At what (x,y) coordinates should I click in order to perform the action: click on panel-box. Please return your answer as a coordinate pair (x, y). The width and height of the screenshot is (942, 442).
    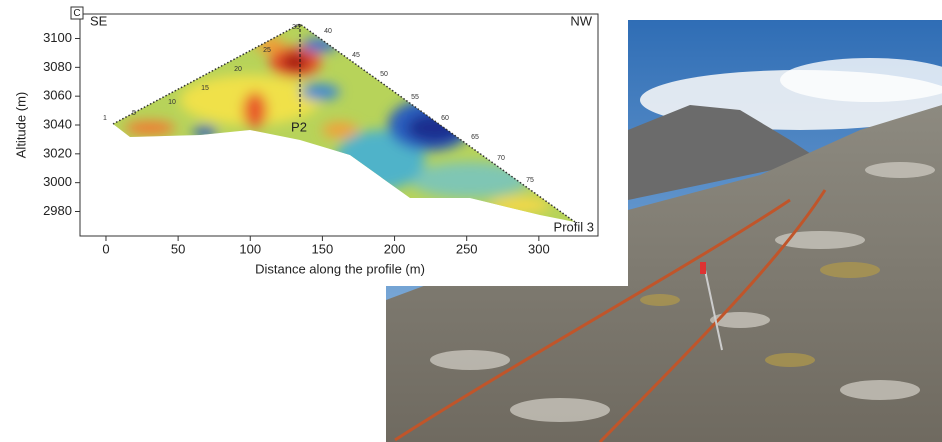
    Looking at the image, I should click on (77, 13).